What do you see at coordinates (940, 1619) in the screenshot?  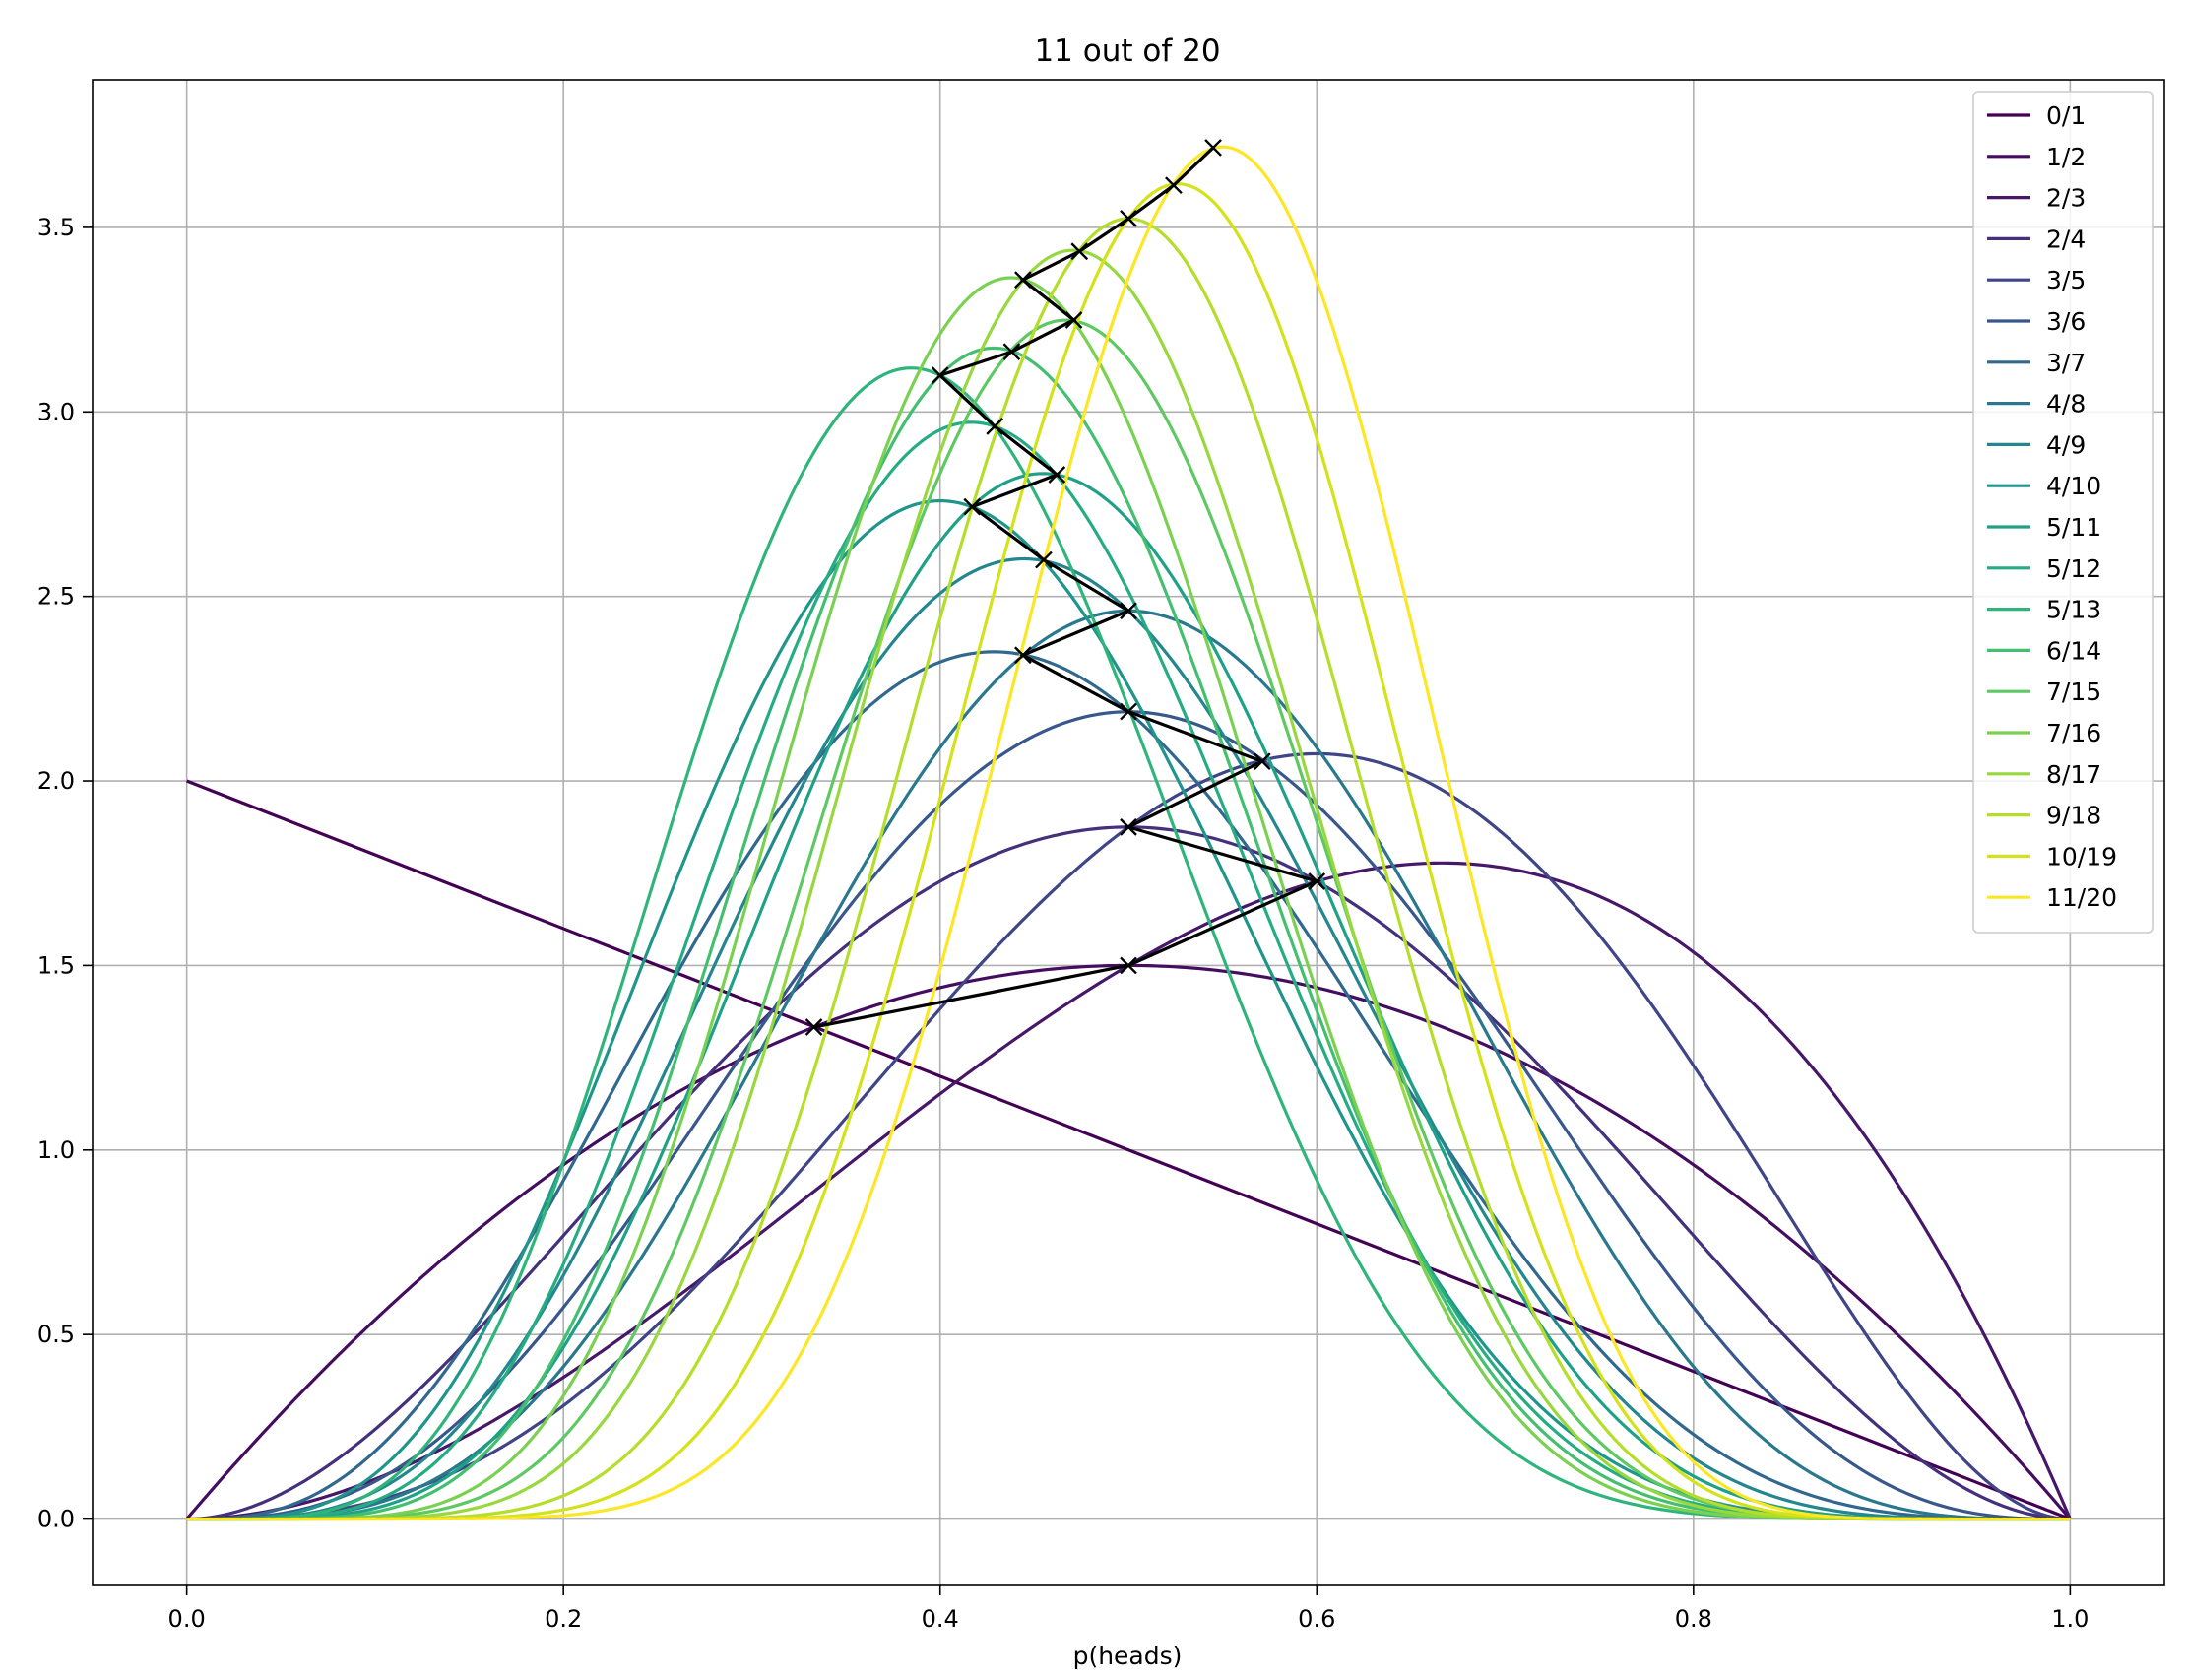 I see `x-tick-label-2: 0.4` at bounding box center [940, 1619].